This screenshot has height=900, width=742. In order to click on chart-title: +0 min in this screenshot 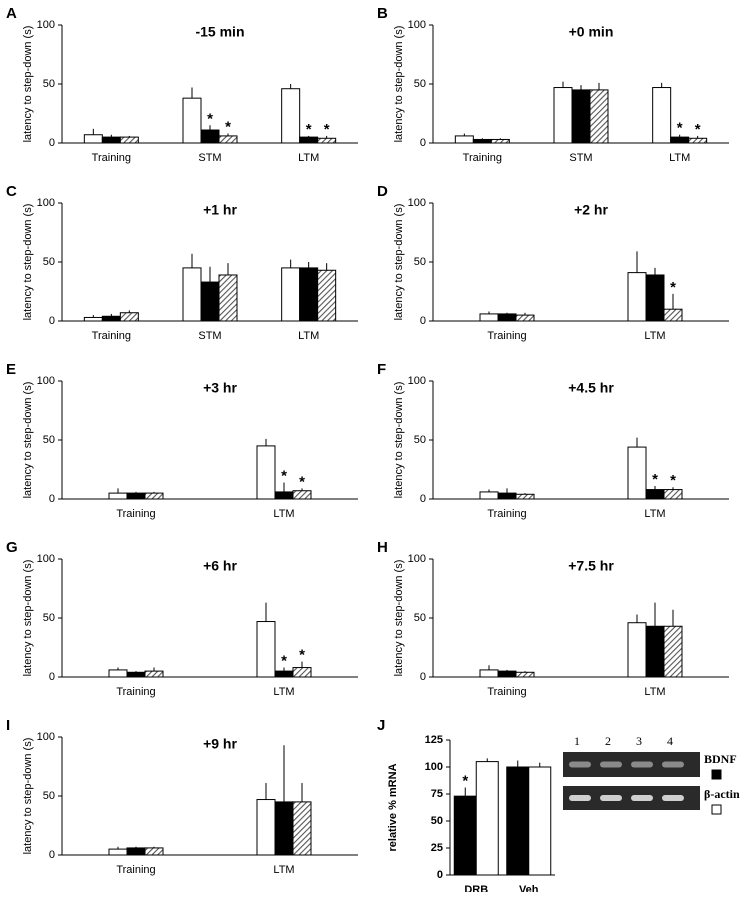, I will do `click(591, 32)`.